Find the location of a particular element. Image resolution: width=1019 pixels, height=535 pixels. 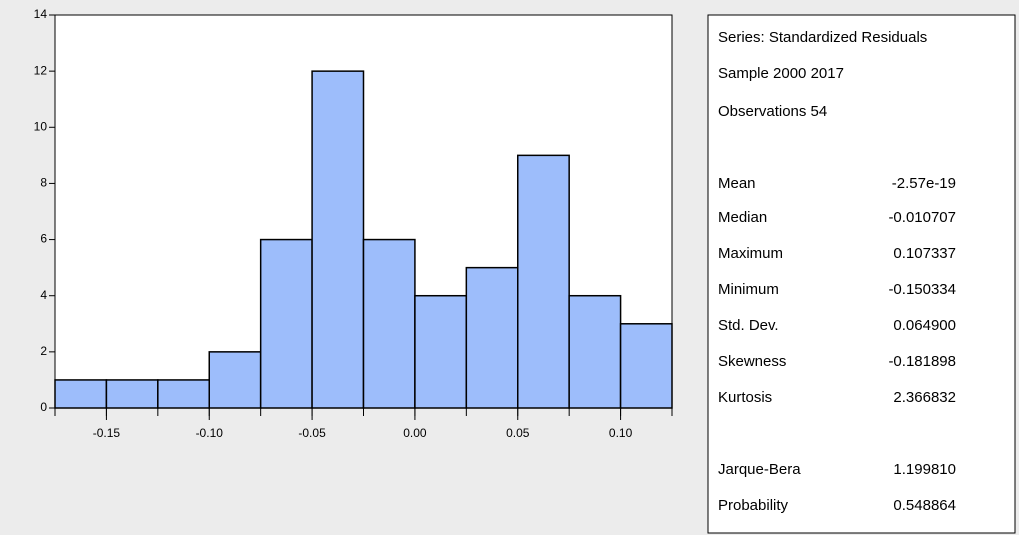

stat-value: 0.107337 is located at coordinates (924, 253).